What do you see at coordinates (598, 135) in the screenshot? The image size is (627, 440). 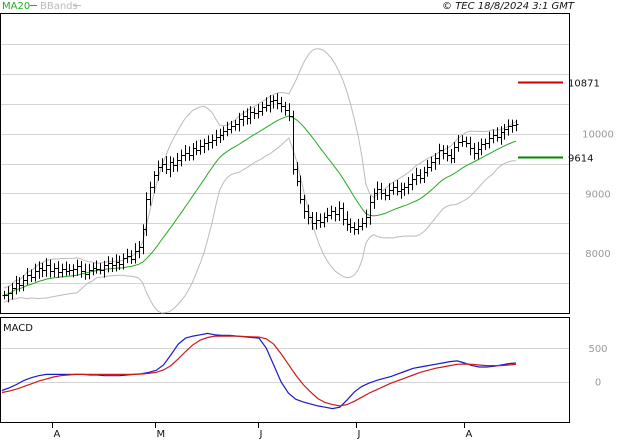 I see `price-tick-label: 10000` at bounding box center [598, 135].